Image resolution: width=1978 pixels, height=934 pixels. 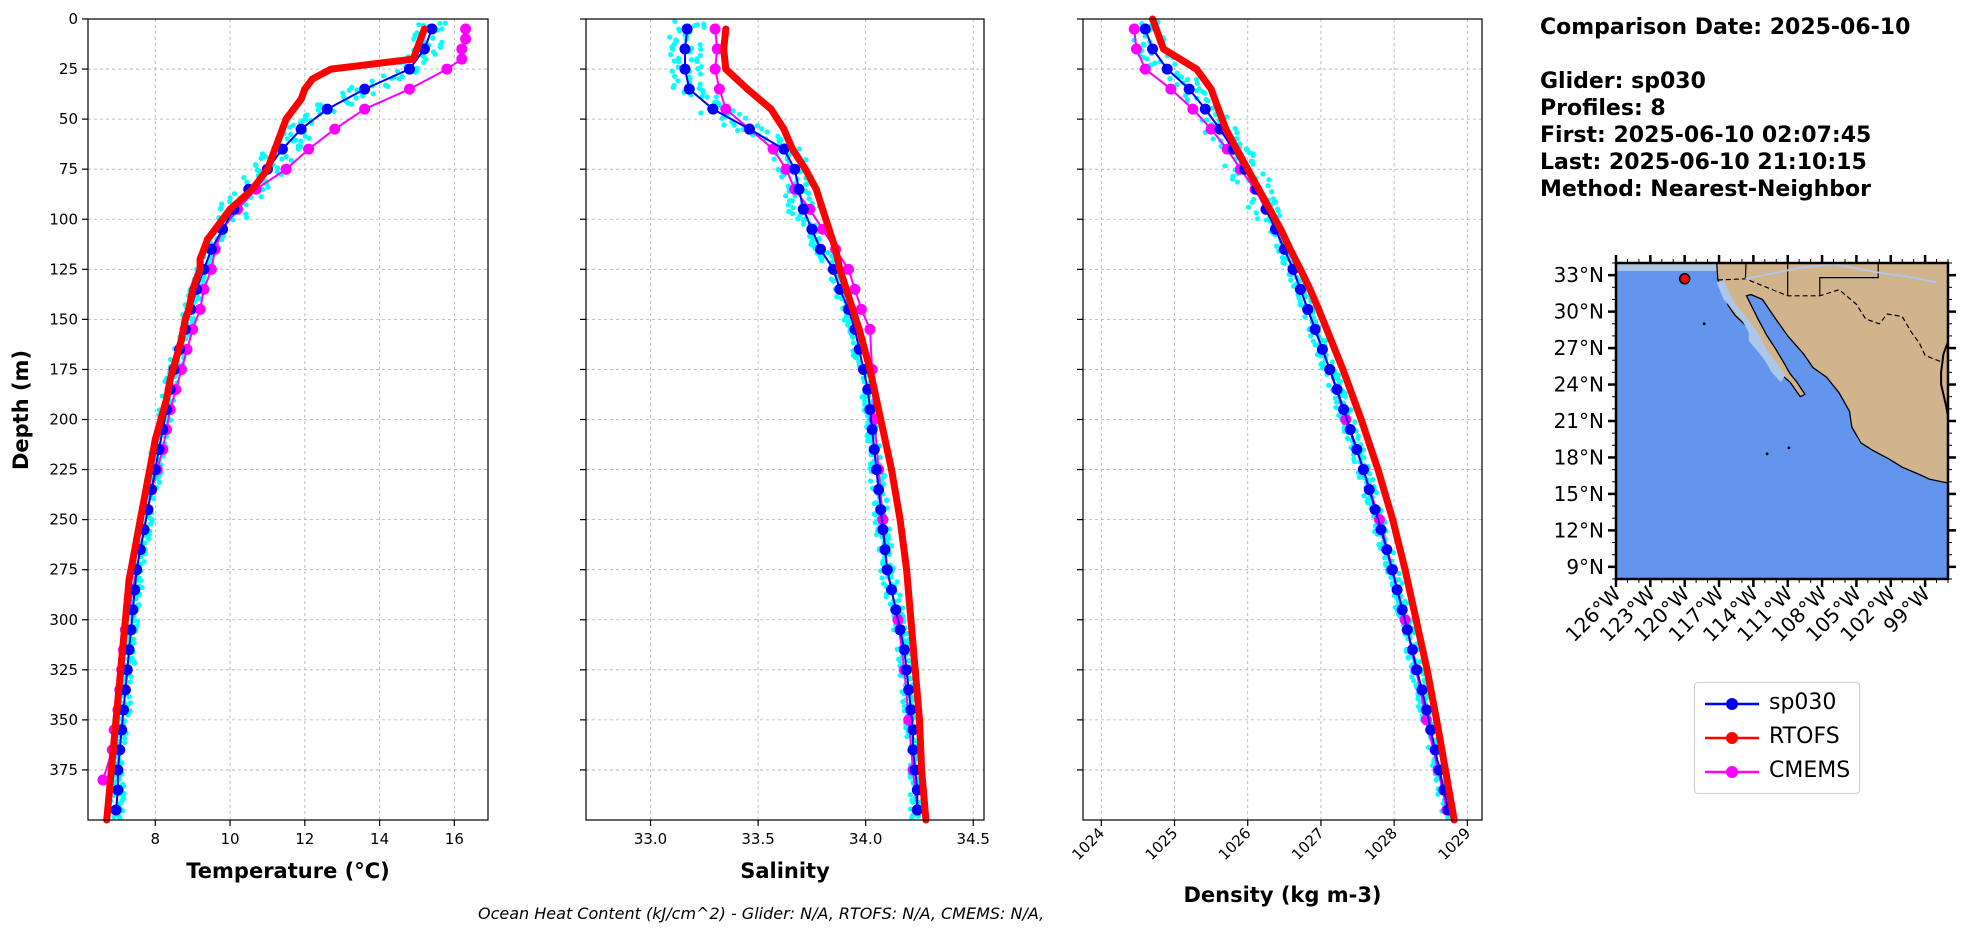 I want to click on last-time: Last: 2025-06-10 21:10:15, so click(x=1703, y=162).